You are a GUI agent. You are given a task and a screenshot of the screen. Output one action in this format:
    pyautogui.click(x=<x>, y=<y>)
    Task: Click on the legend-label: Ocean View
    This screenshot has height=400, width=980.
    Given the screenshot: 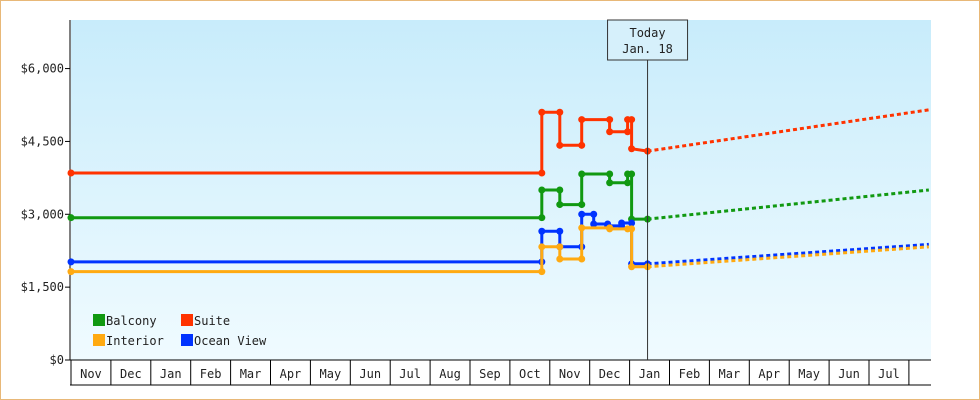 What is the action you would take?
    pyautogui.click(x=230, y=341)
    